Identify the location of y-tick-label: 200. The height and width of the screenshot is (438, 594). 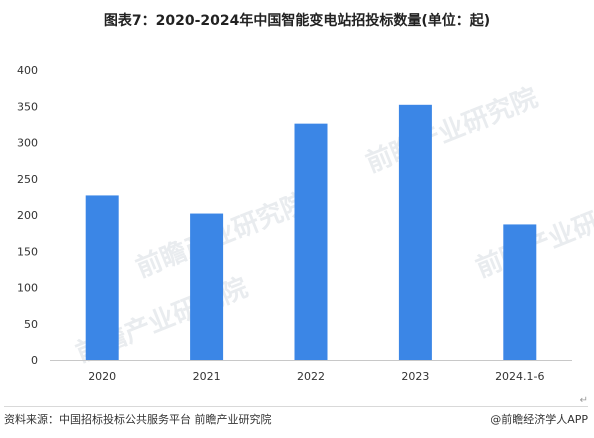
(27, 215).